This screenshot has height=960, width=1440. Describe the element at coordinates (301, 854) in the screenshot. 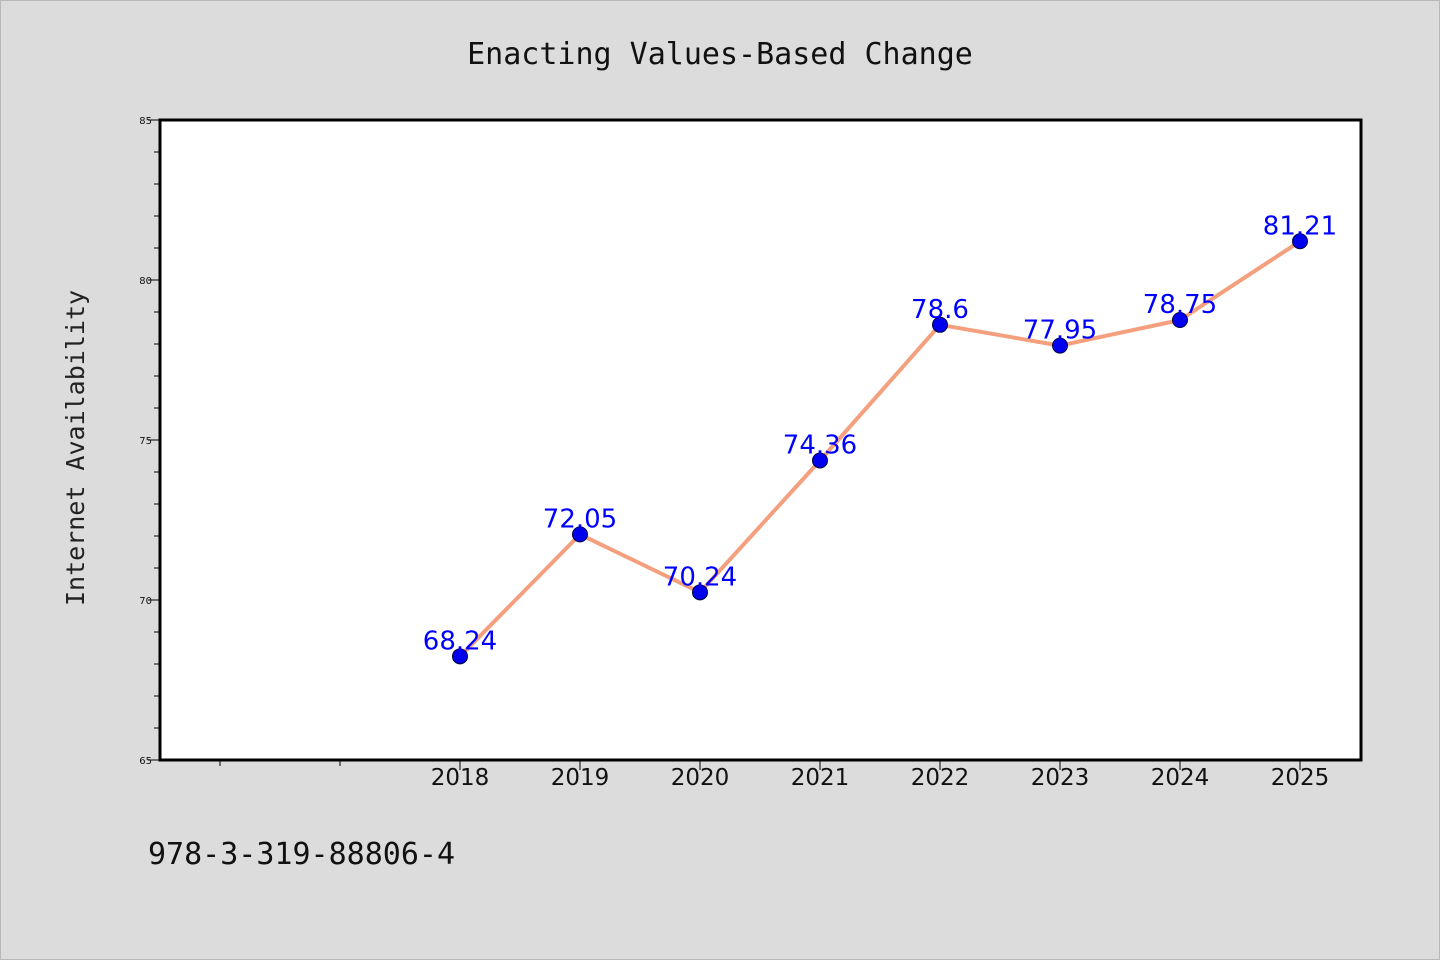

I see `footnote-isbn: 978-3-319-88806-4` at that location.